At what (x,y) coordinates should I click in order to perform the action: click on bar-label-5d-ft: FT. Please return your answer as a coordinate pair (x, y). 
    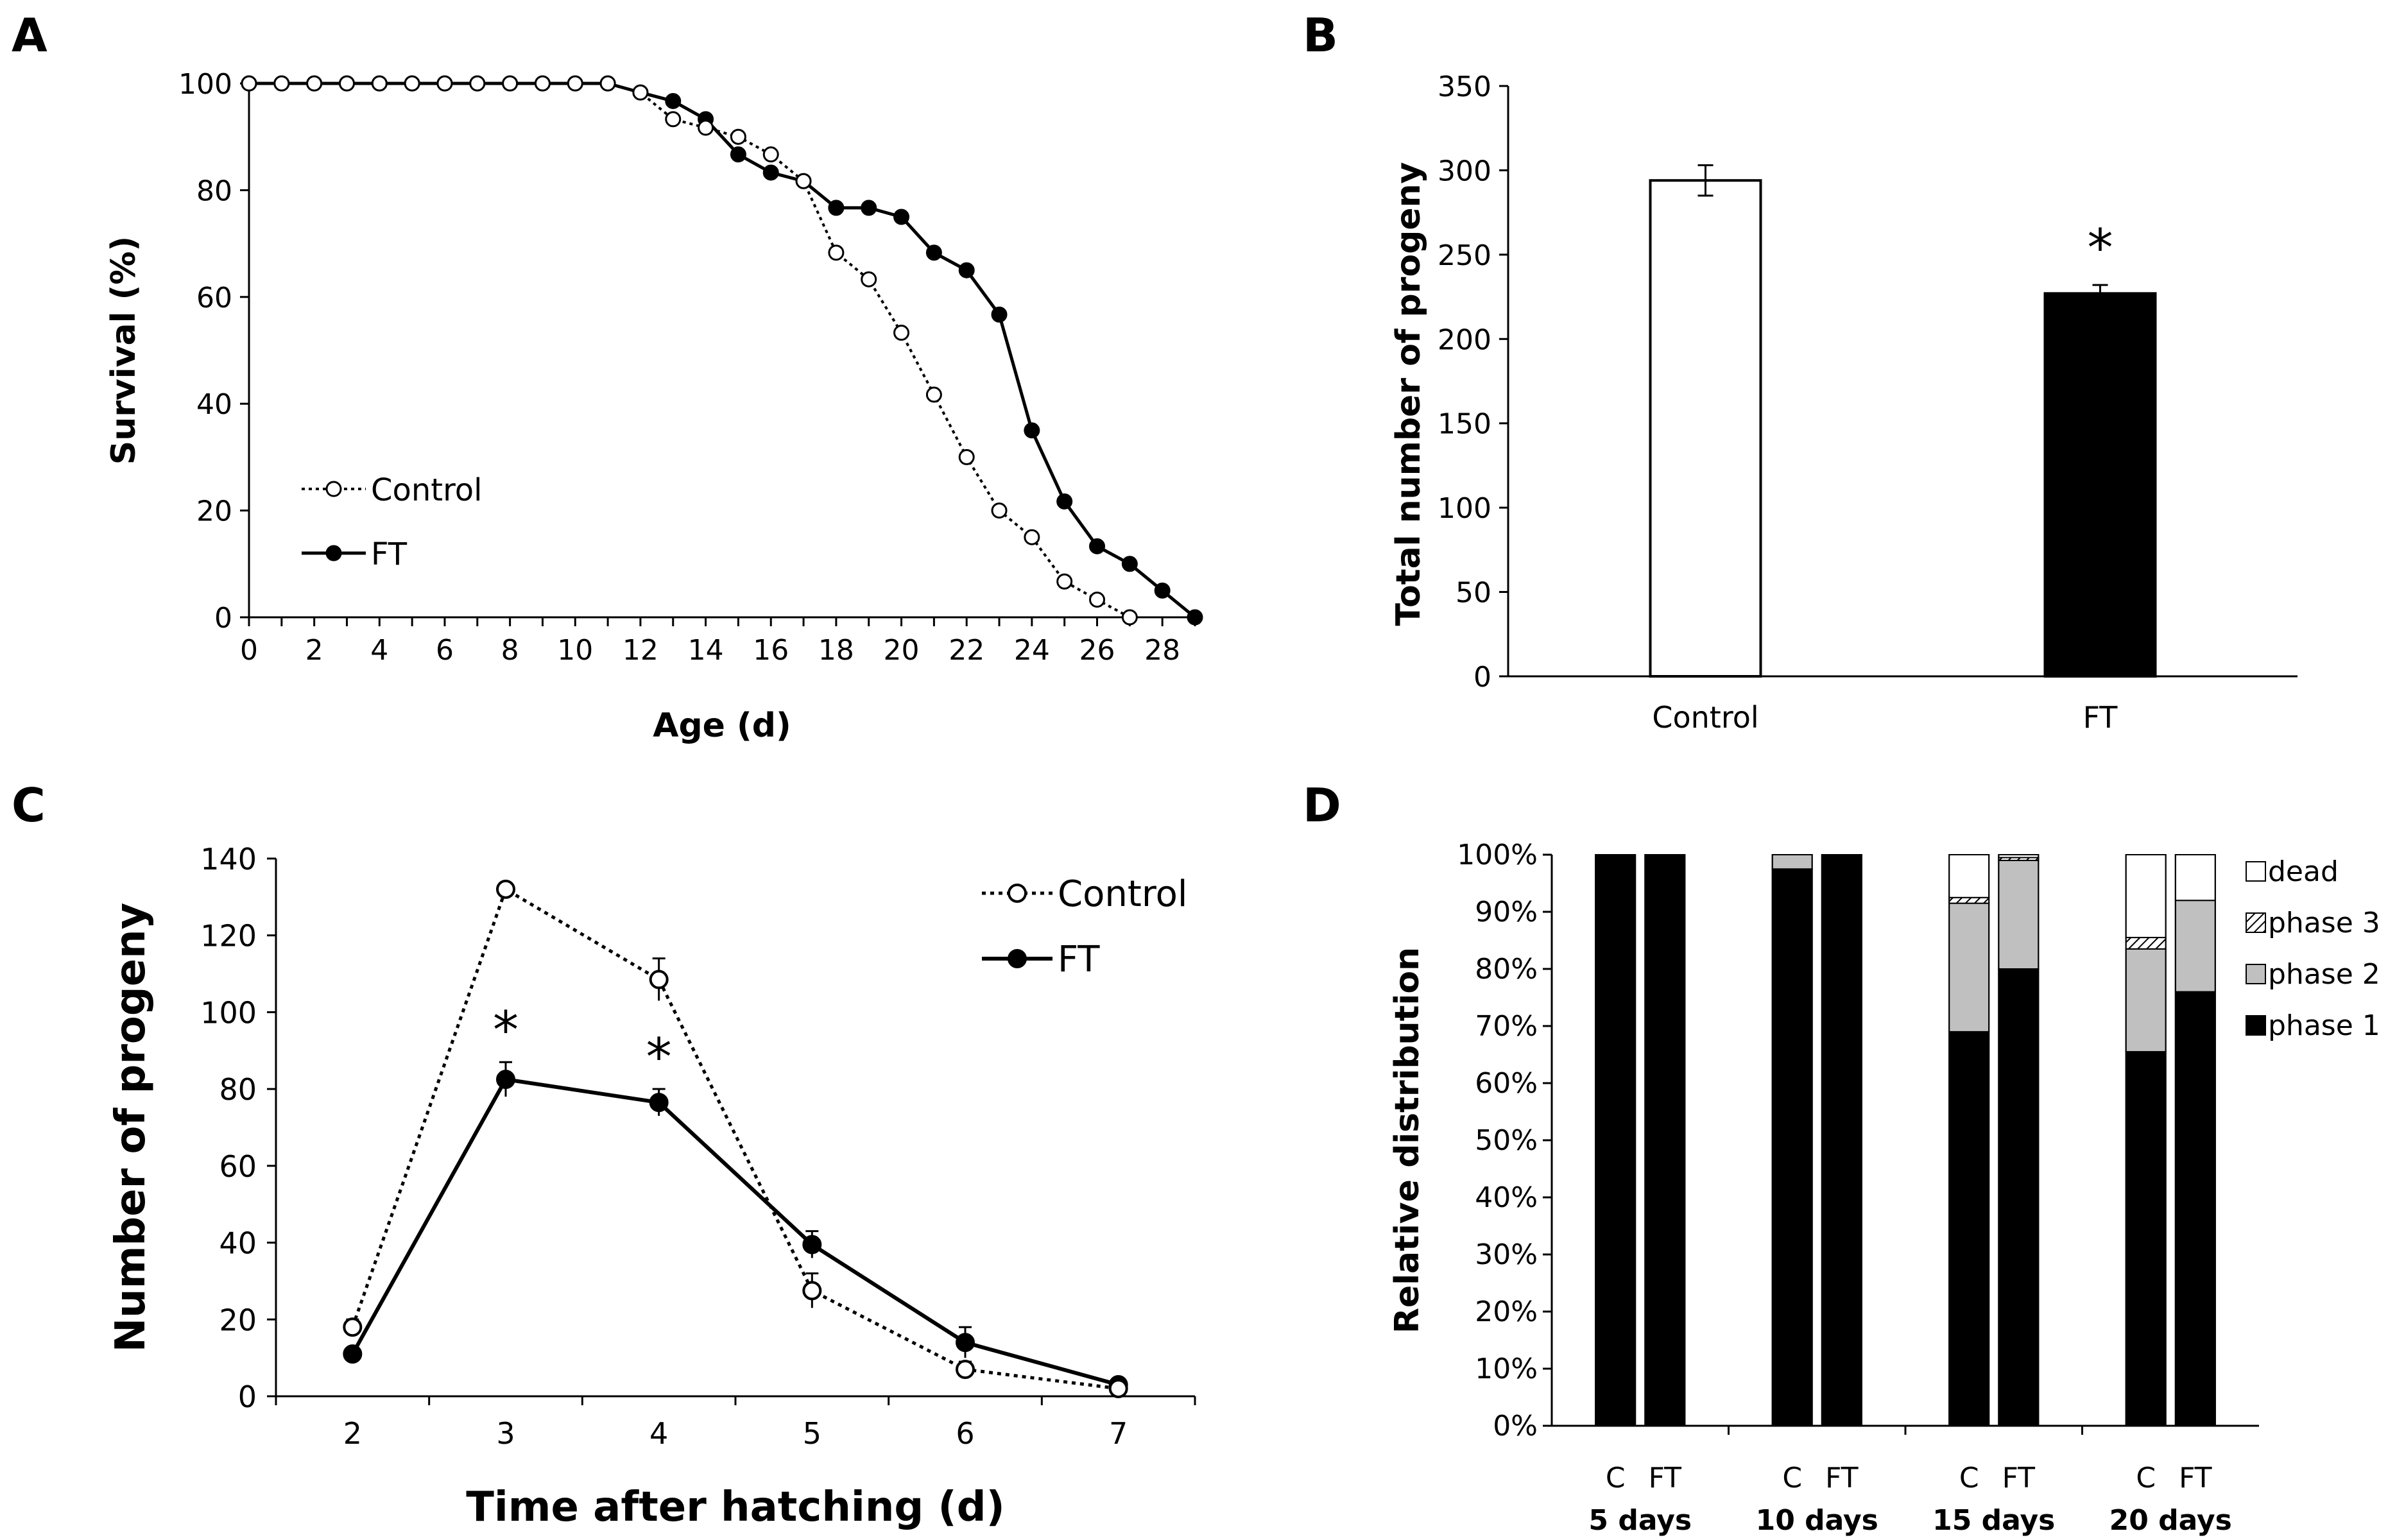
    Looking at the image, I should click on (1665, 1478).